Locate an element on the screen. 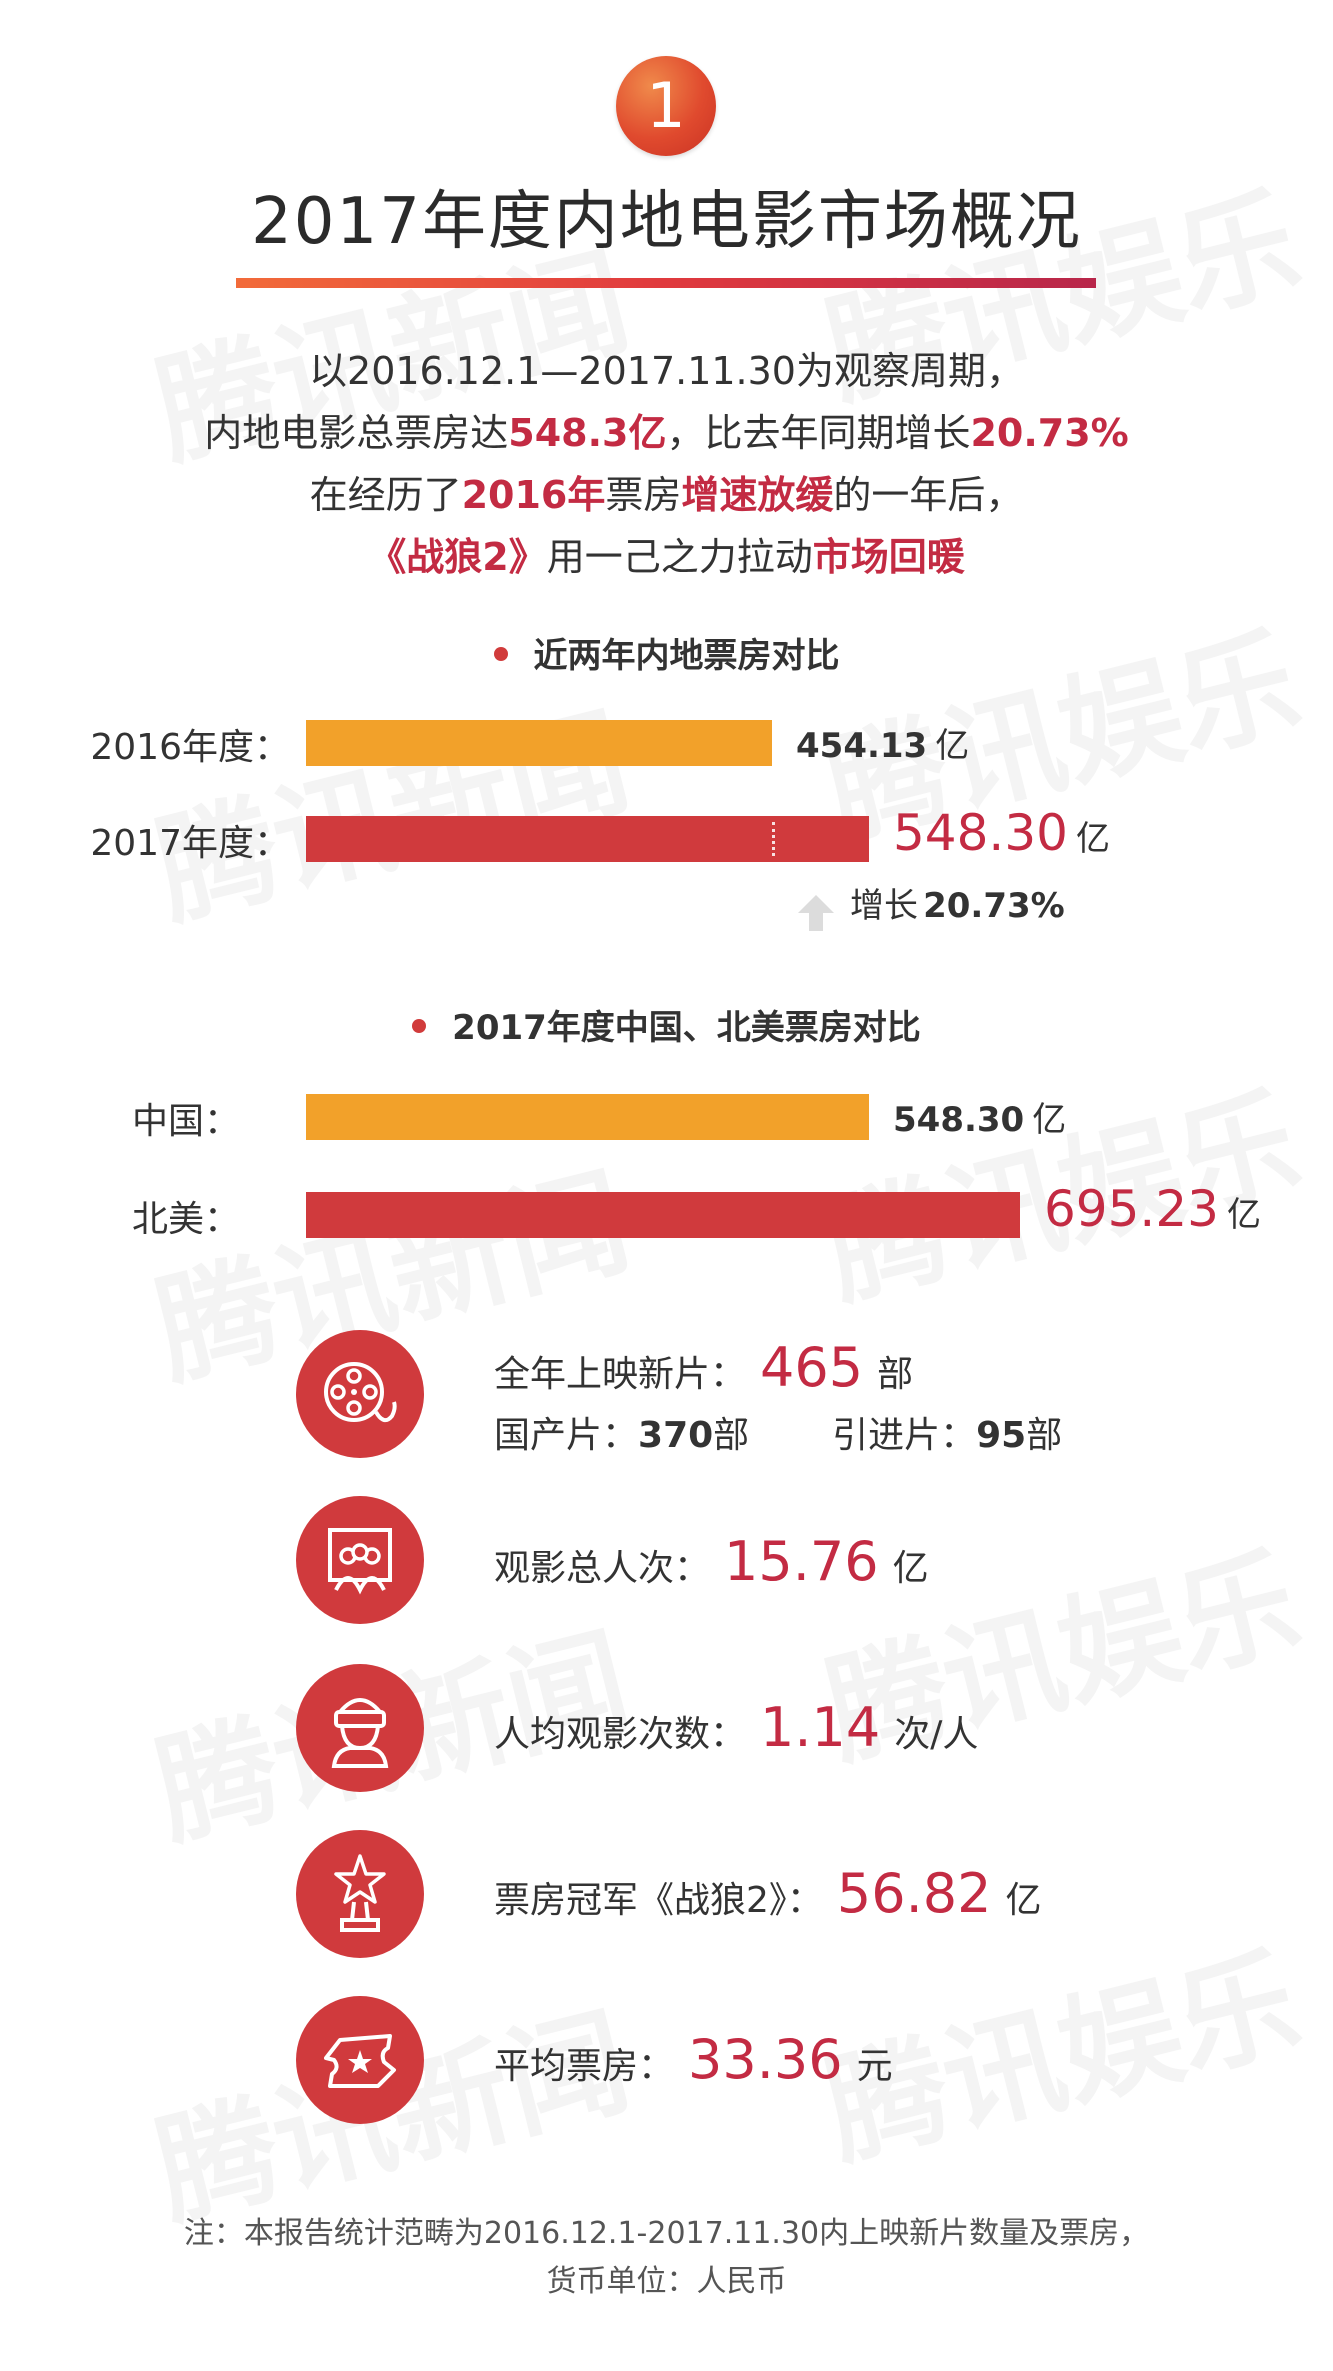 This screenshot has width=1333, height=2371. chart-1-title: 近两年内地票房对比 is located at coordinates (666, 652).